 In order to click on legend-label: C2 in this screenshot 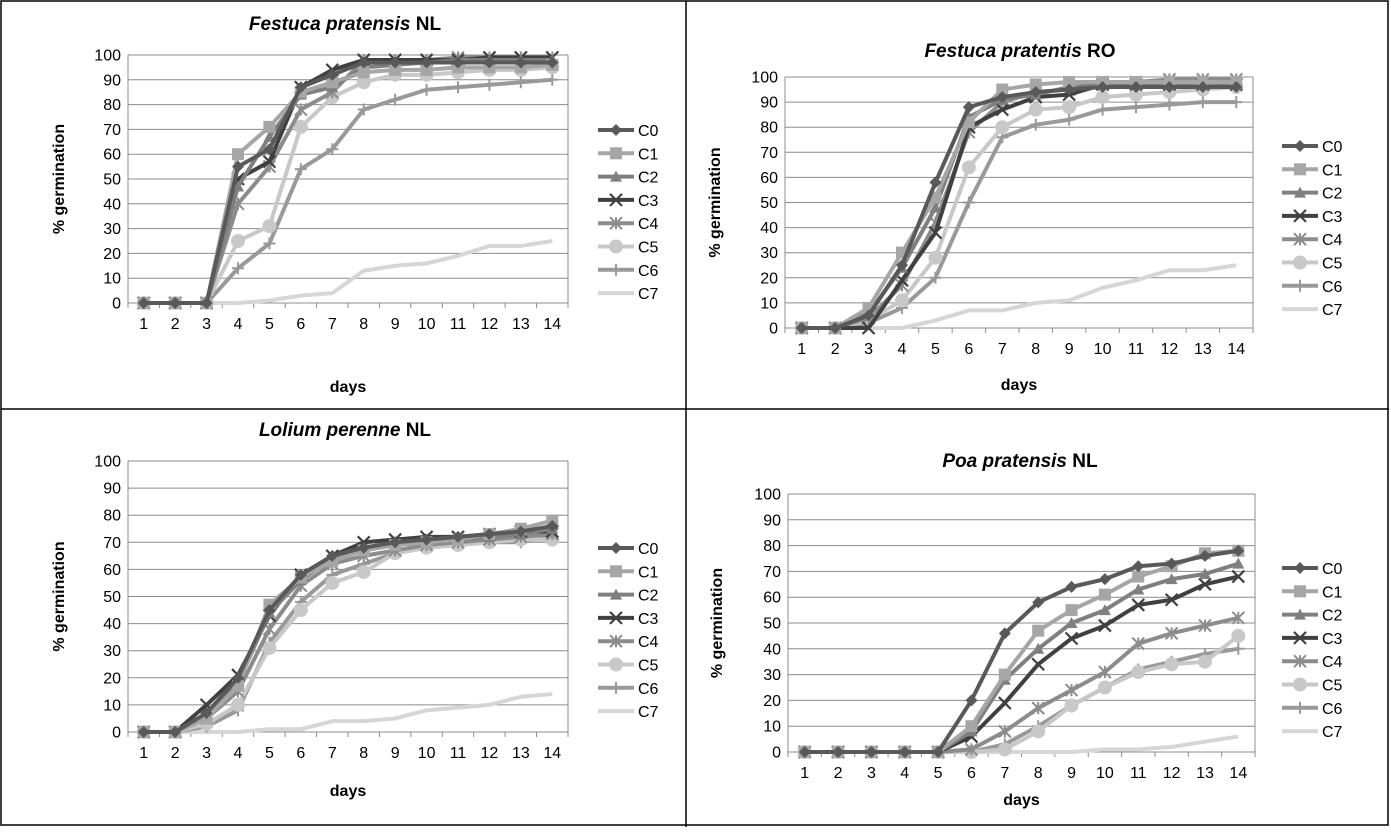, I will do `click(648, 596)`.